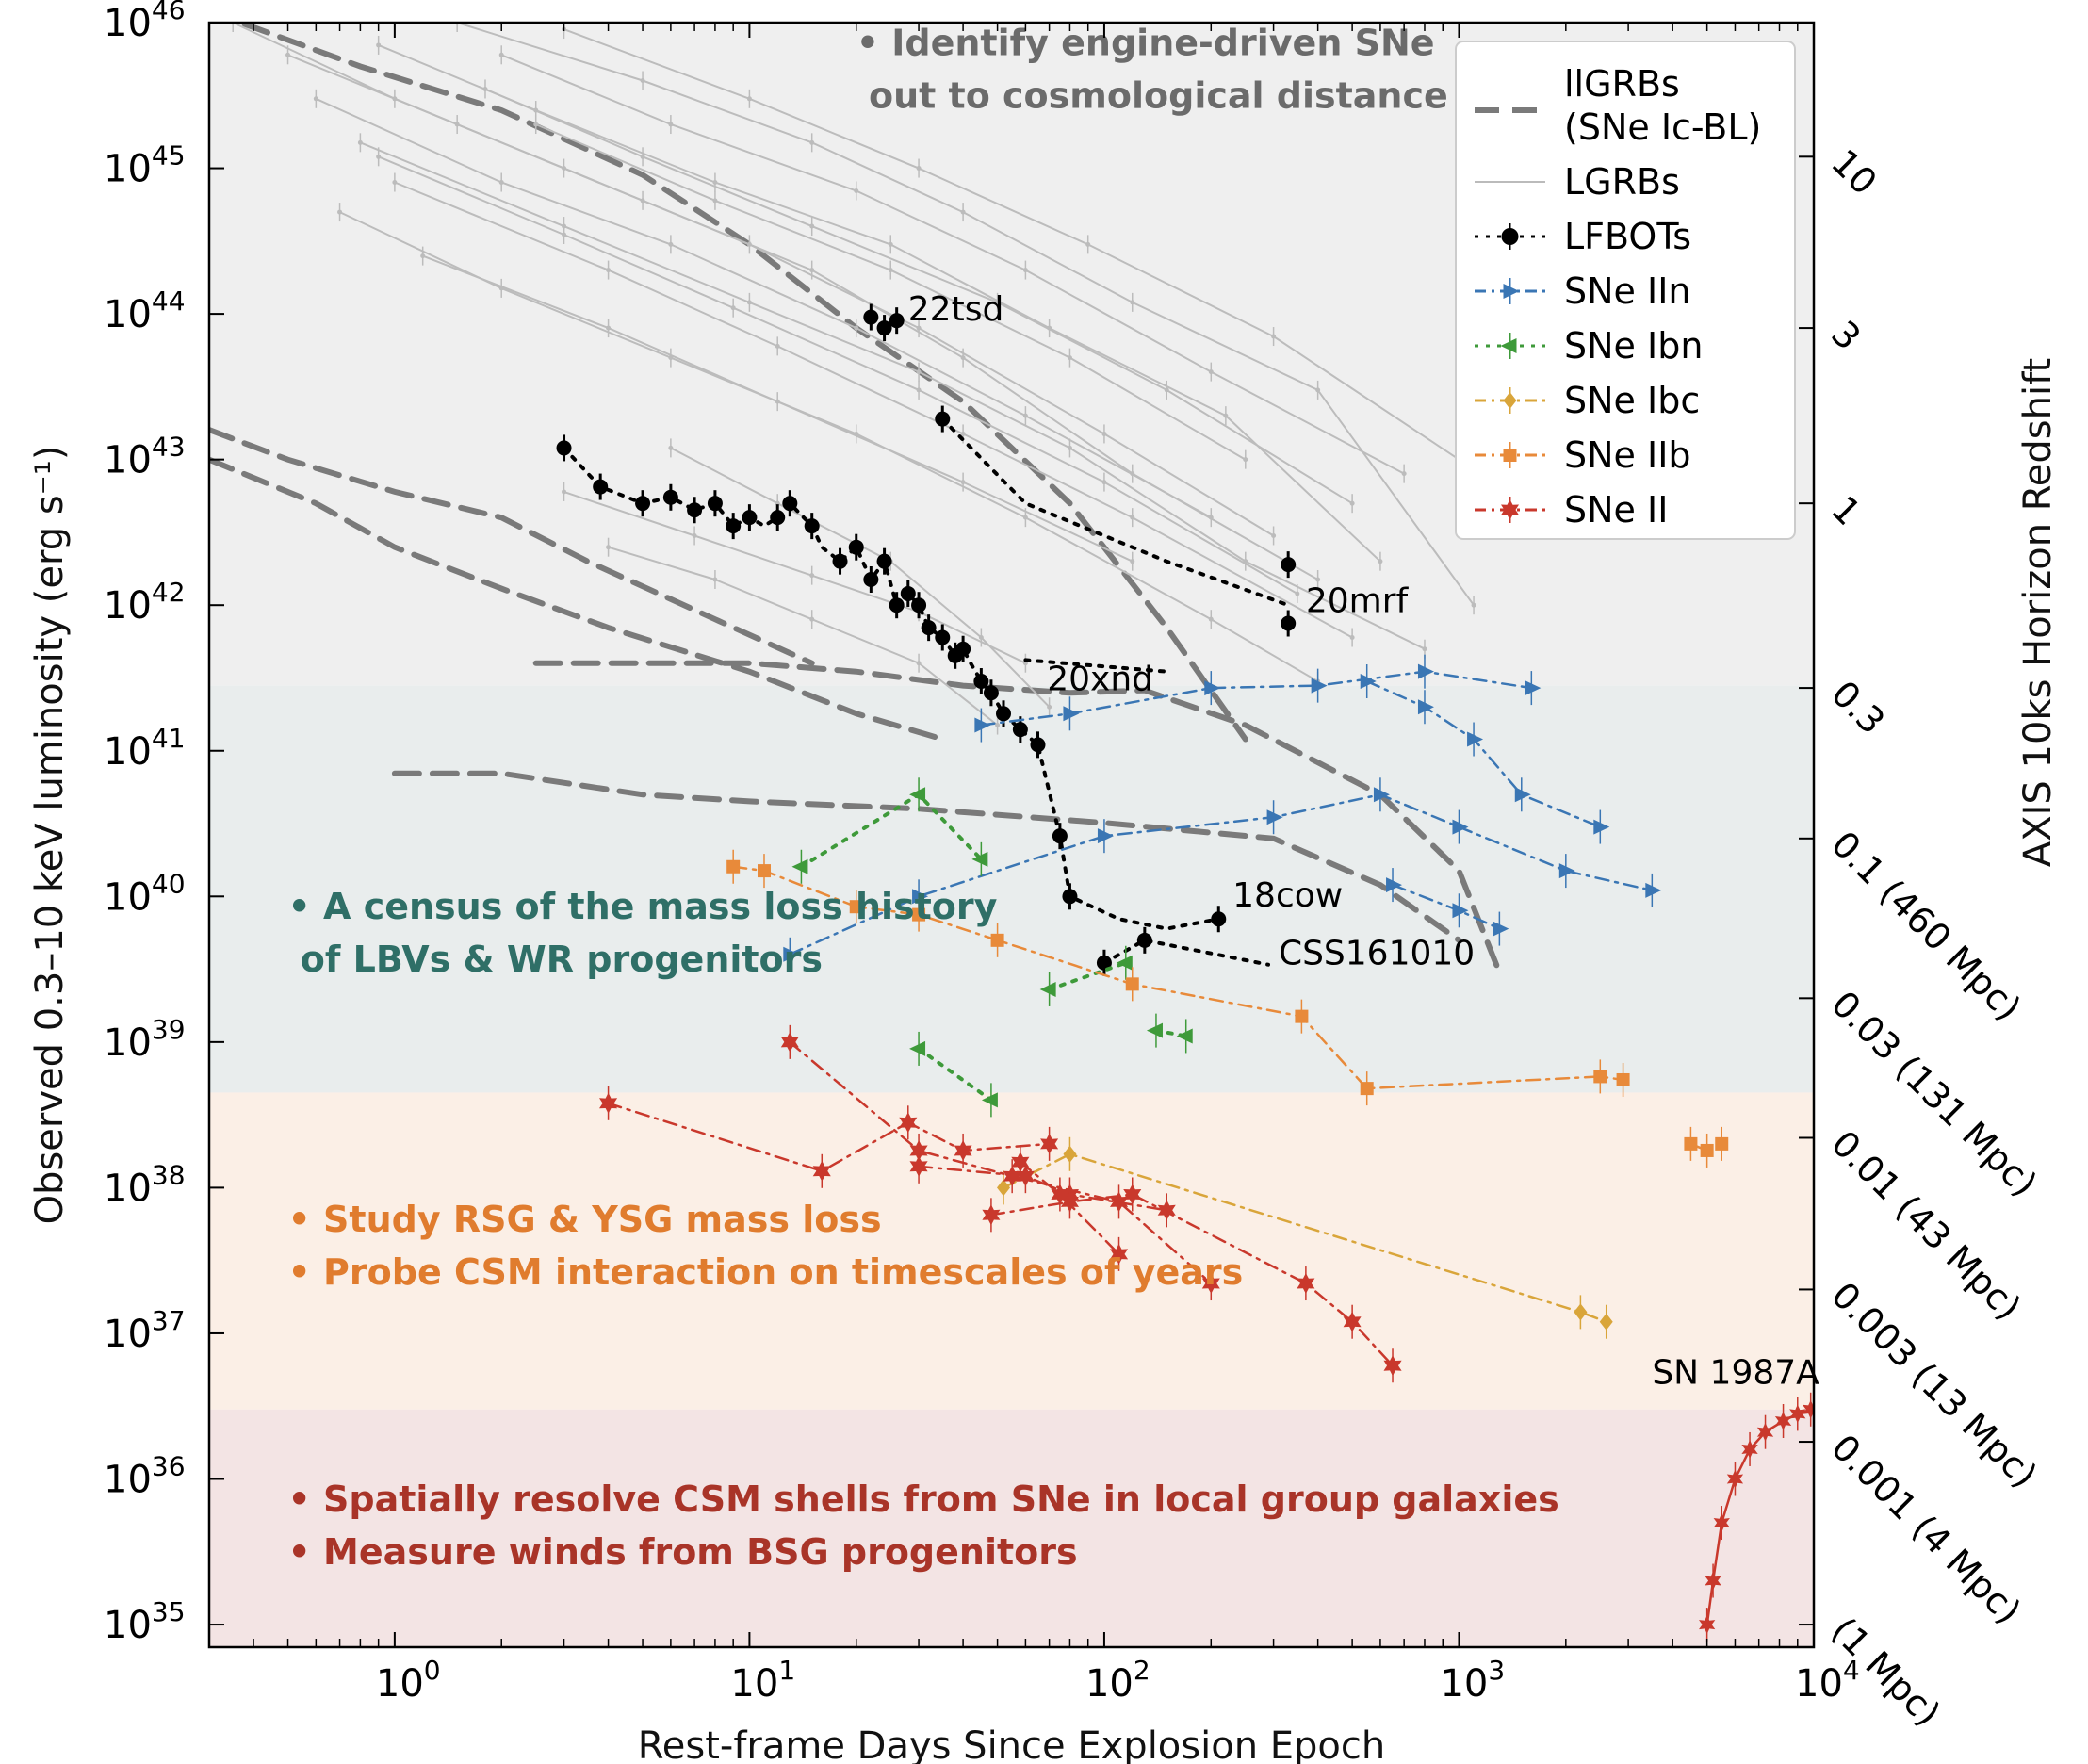  I want to click on data-point-diamond, so click(1510, 401).